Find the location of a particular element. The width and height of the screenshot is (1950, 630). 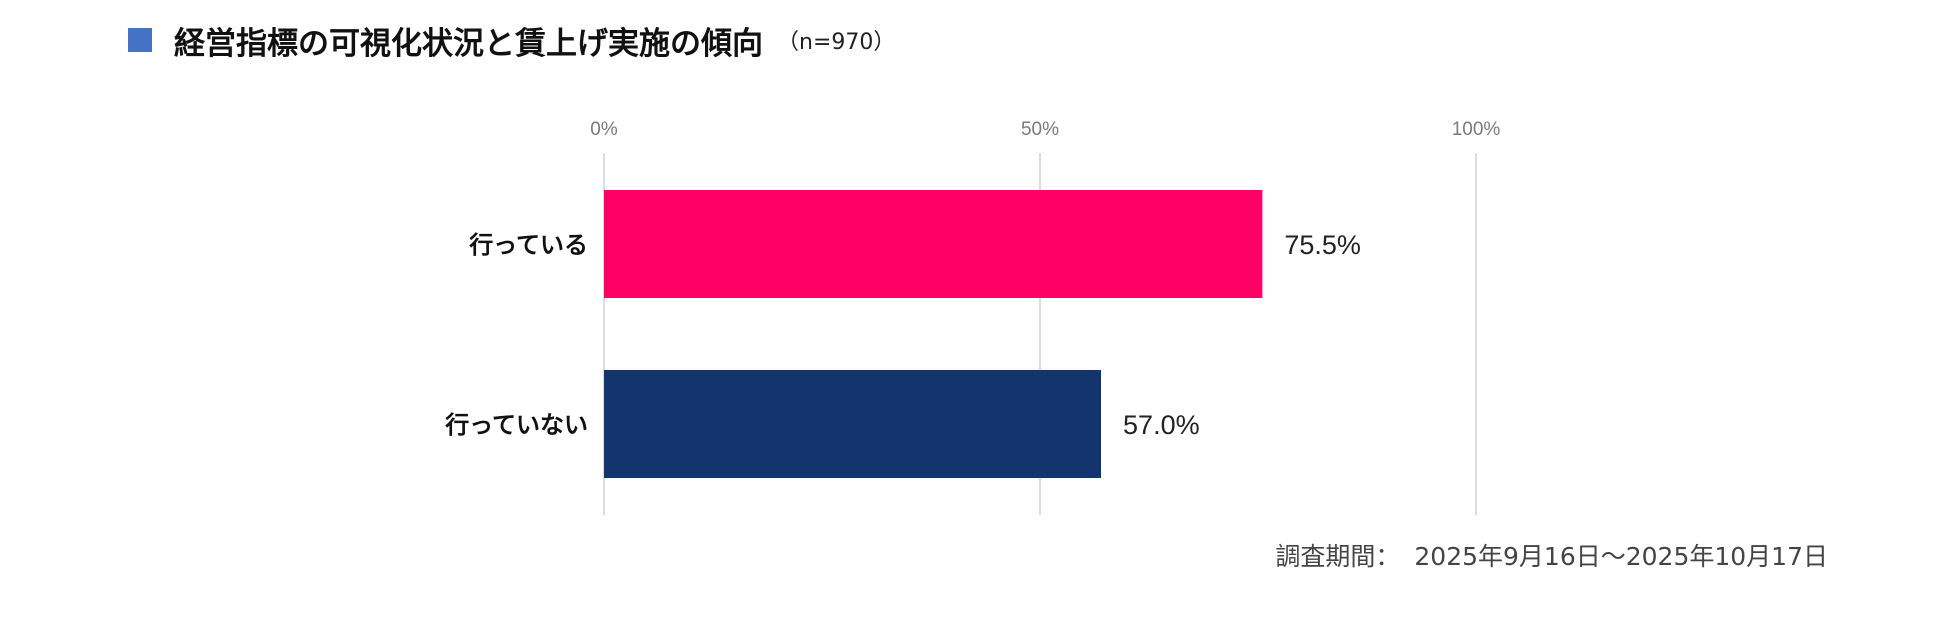

category-label-1: 行っている is located at coordinates (528, 245).